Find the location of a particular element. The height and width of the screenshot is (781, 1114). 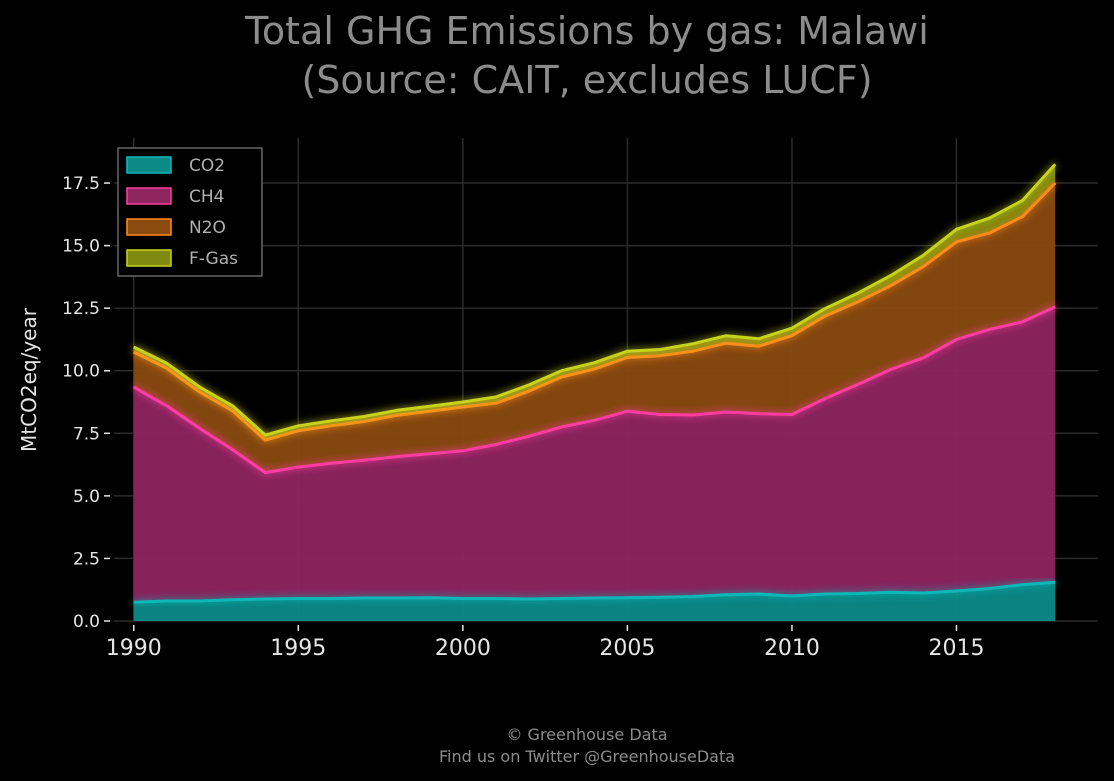

legend-label-co2: CO2 is located at coordinates (207, 166).